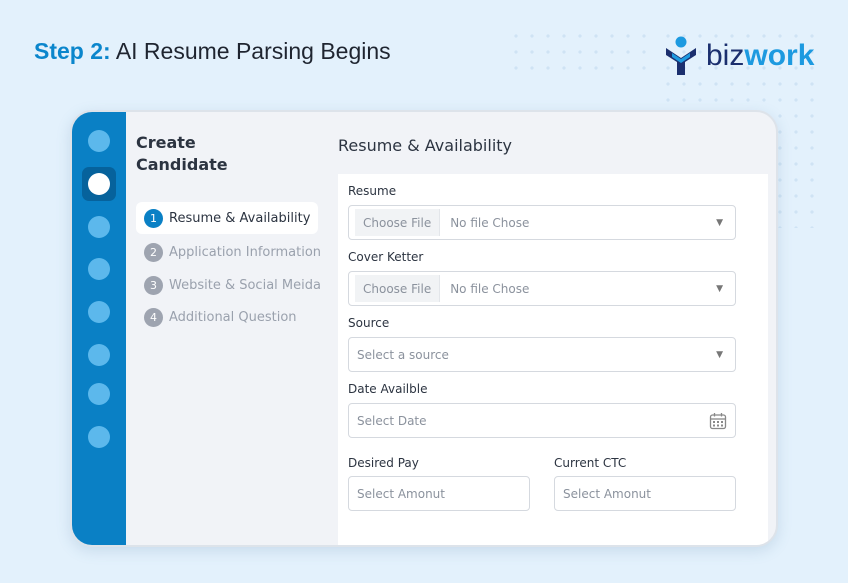 The width and height of the screenshot is (848, 583). I want to click on source-placeholder: Select a source, so click(403, 354).